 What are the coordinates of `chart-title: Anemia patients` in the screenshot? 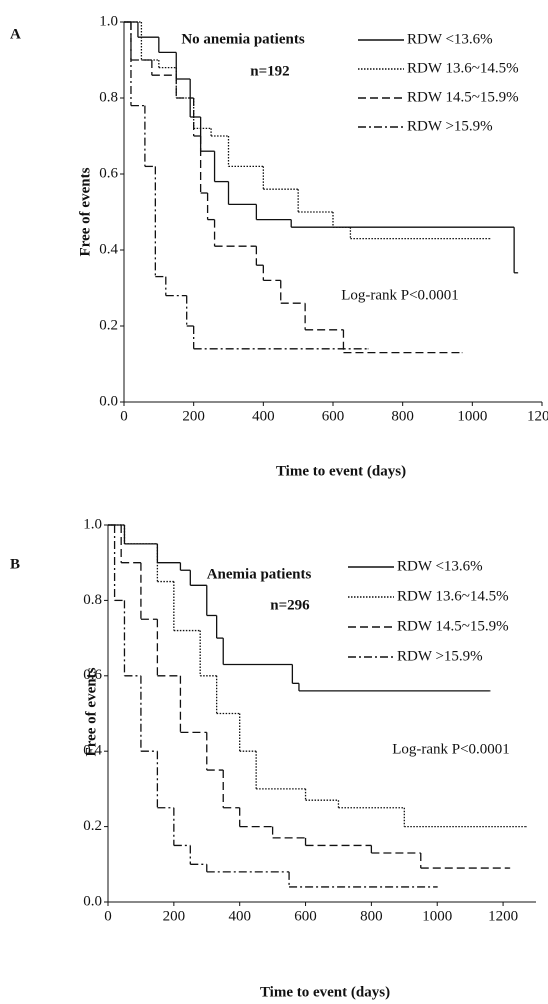 It's located at (259, 574).